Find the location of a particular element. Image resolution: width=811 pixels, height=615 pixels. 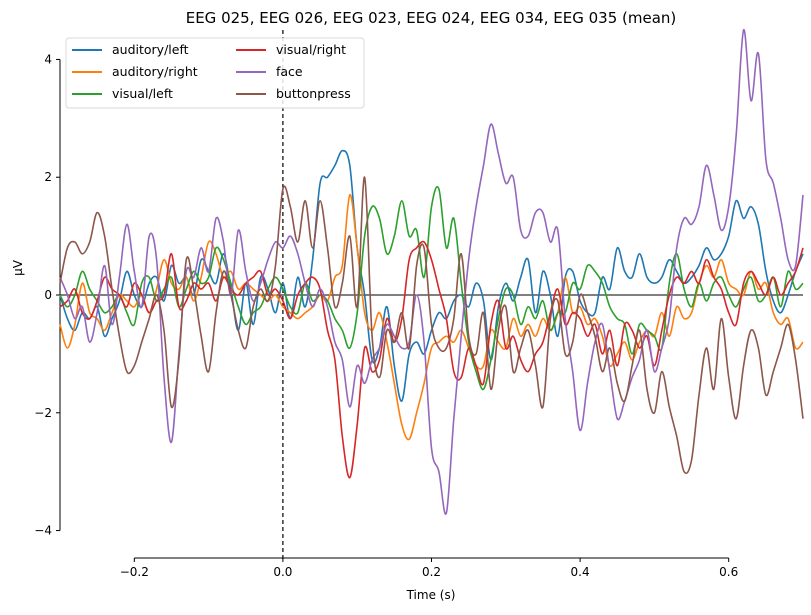

x-axis-label: Time (s) is located at coordinates (431, 595).